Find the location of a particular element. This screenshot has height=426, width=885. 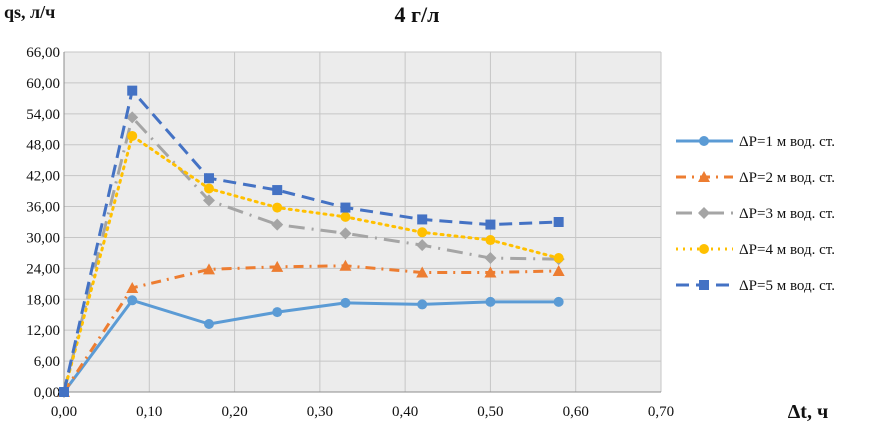

x-tick-label: 0,30 is located at coordinates (320, 412).